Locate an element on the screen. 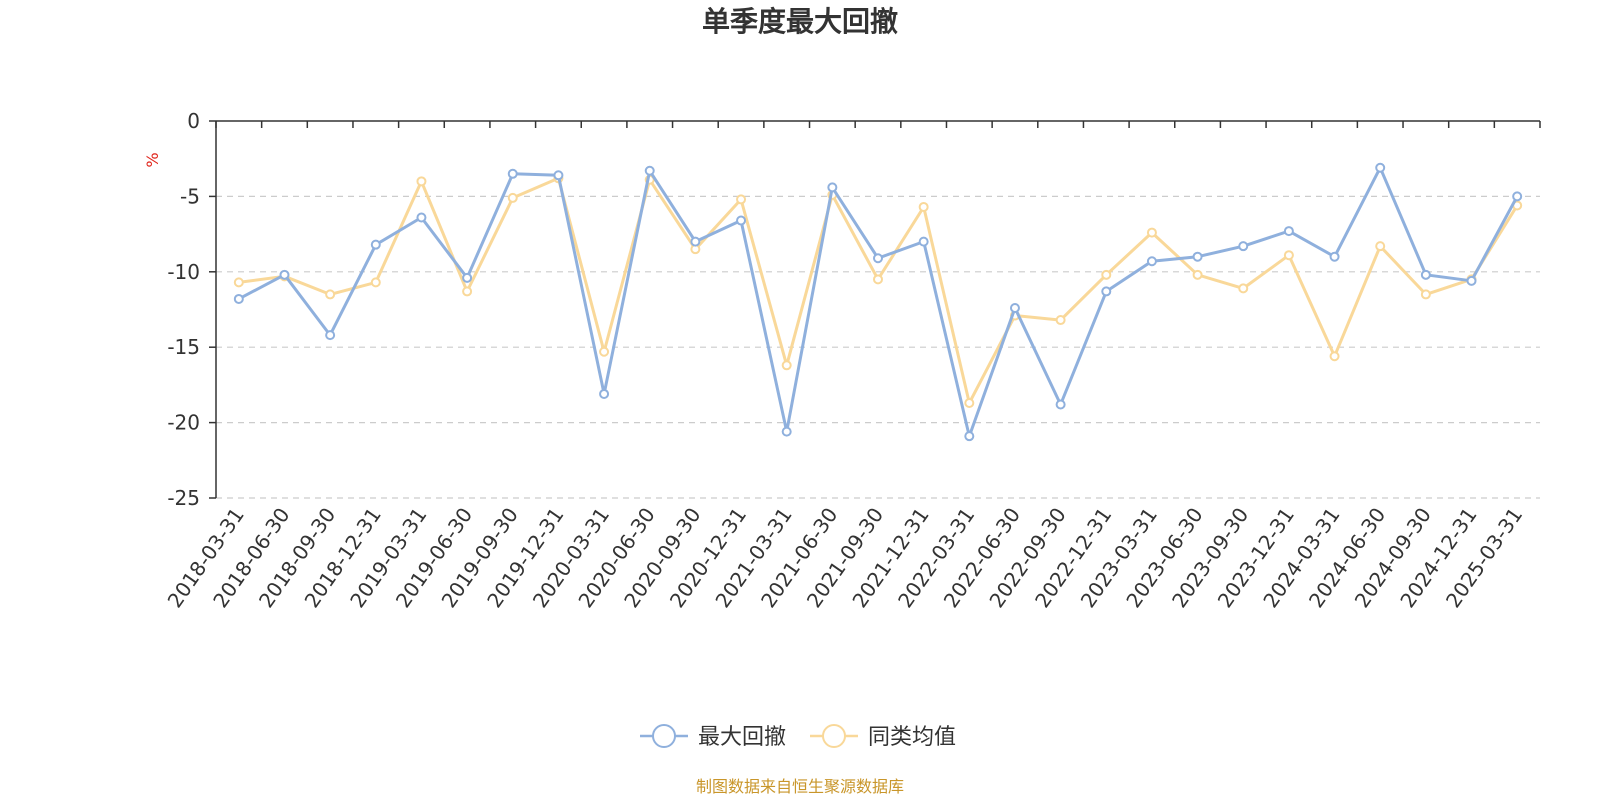  legend-label: 最大回撤 is located at coordinates (742, 737).